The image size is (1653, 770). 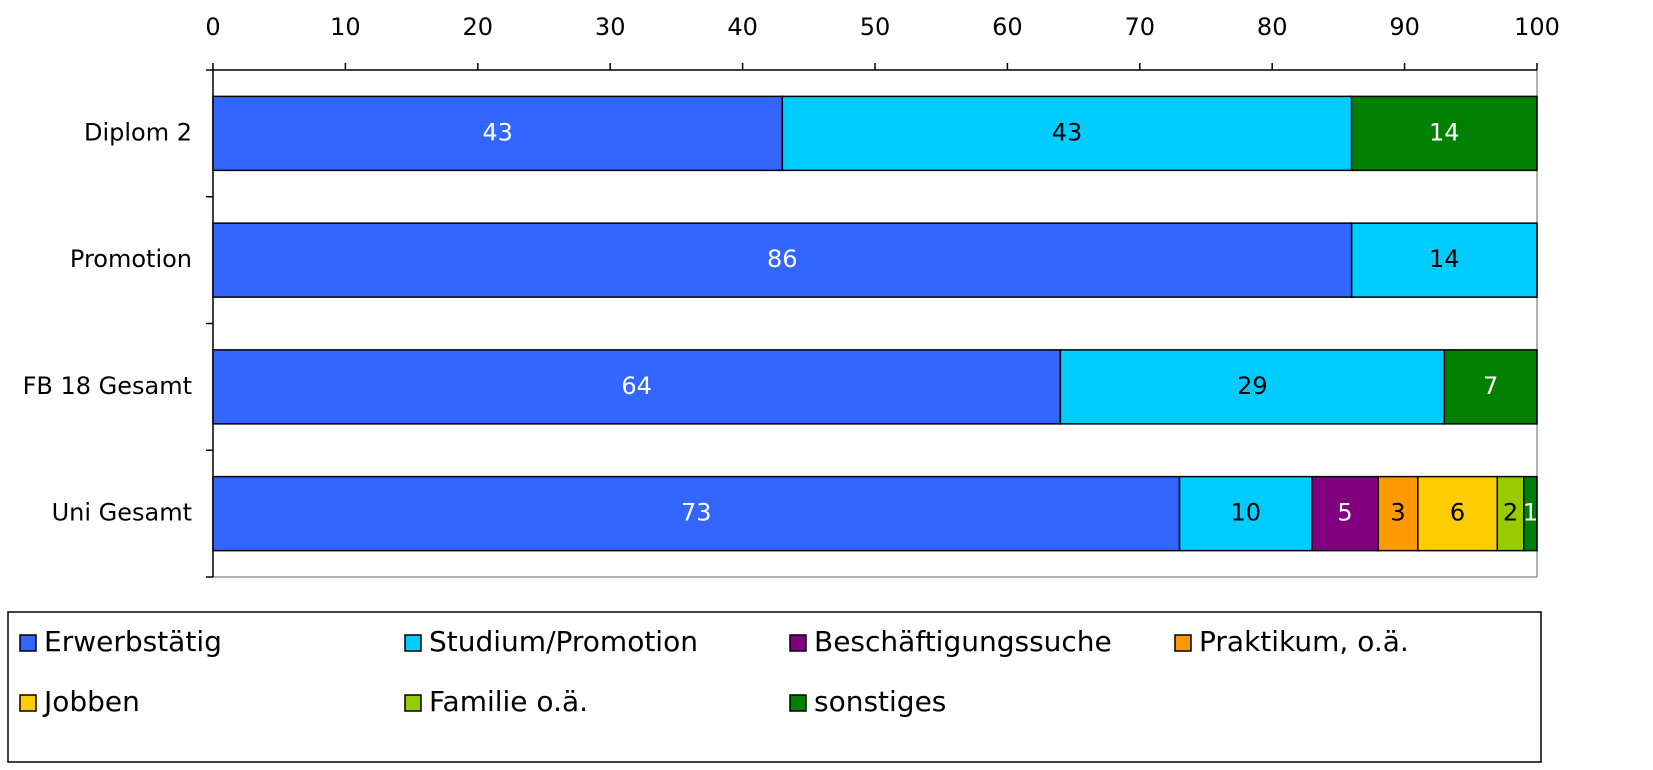 What do you see at coordinates (875, 27) in the screenshot?
I see `x-tick-label: 50` at bounding box center [875, 27].